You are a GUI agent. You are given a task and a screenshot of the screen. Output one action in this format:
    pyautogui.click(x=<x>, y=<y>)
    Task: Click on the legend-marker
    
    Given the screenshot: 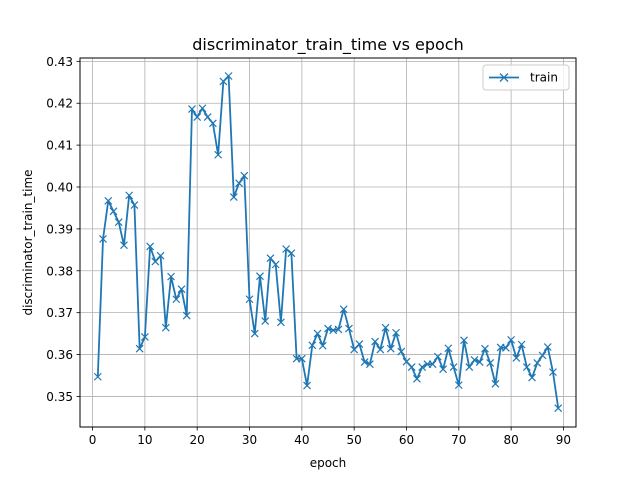 What is the action you would take?
    pyautogui.click(x=504, y=77)
    